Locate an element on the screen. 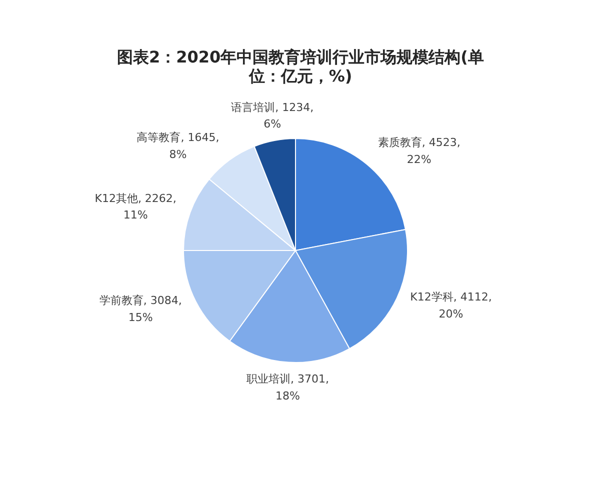 The image size is (600, 480). slice-label: 语言培训, 1234, 6% is located at coordinates (272, 115).